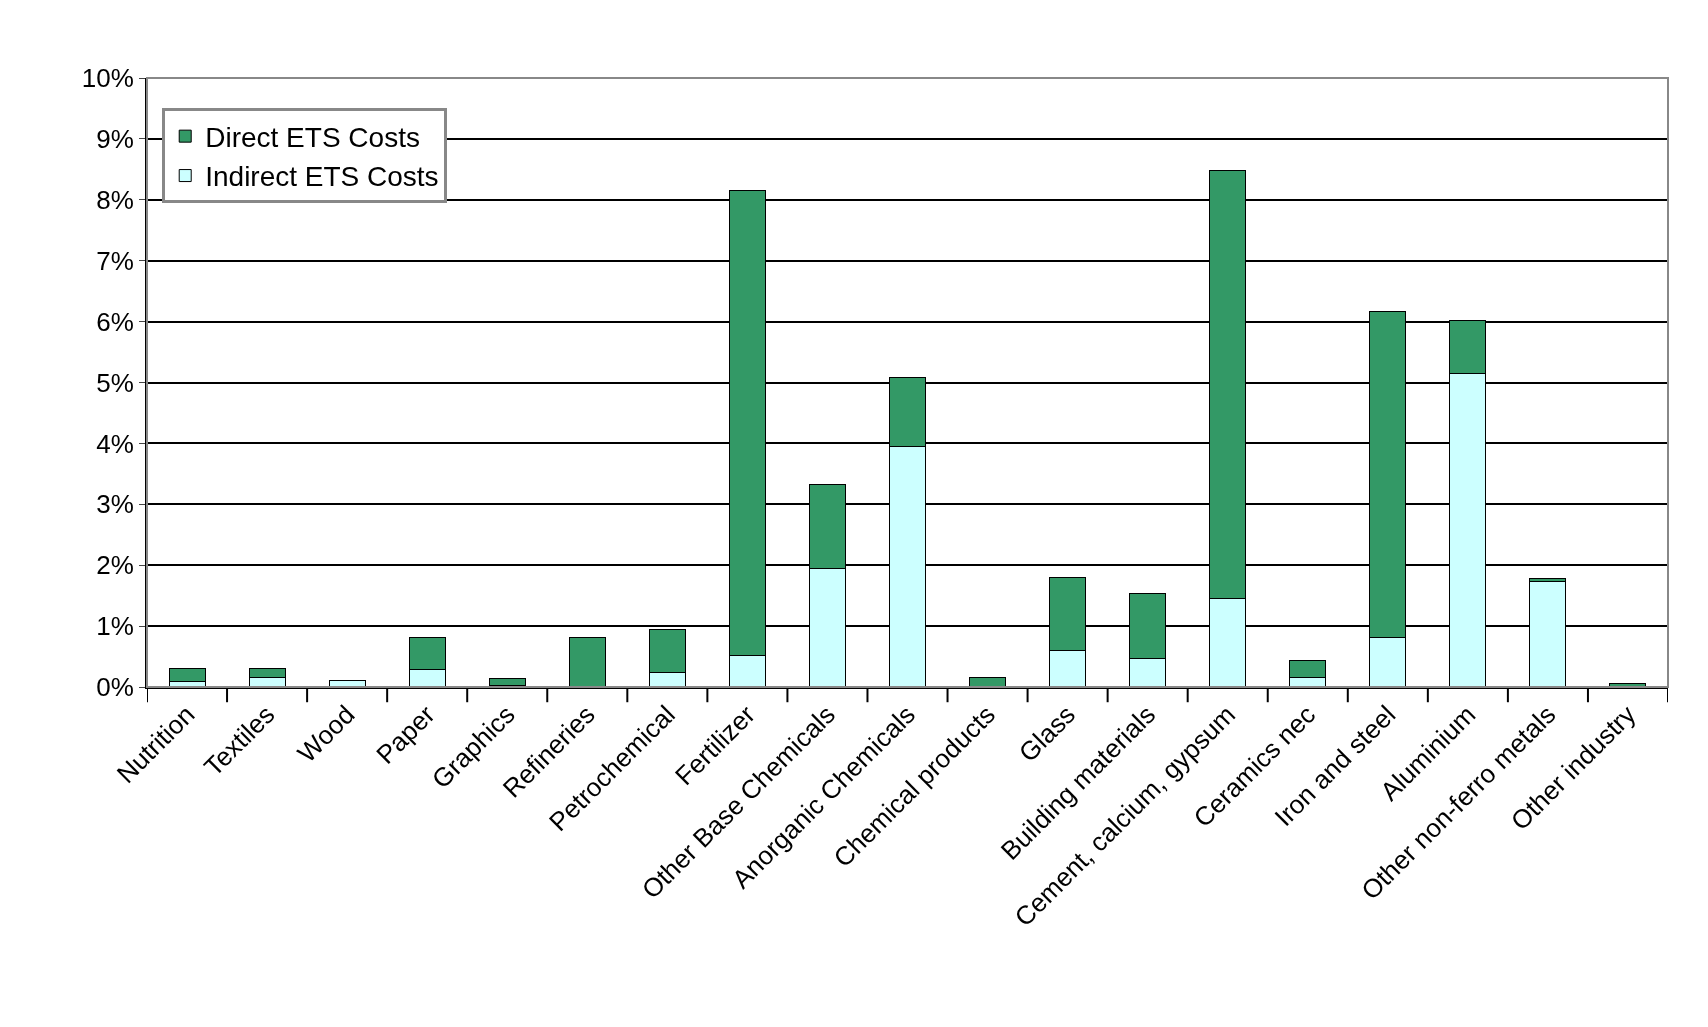  Describe the element at coordinates (115, 687) in the screenshot. I see `y-tick-label: 0%` at that location.